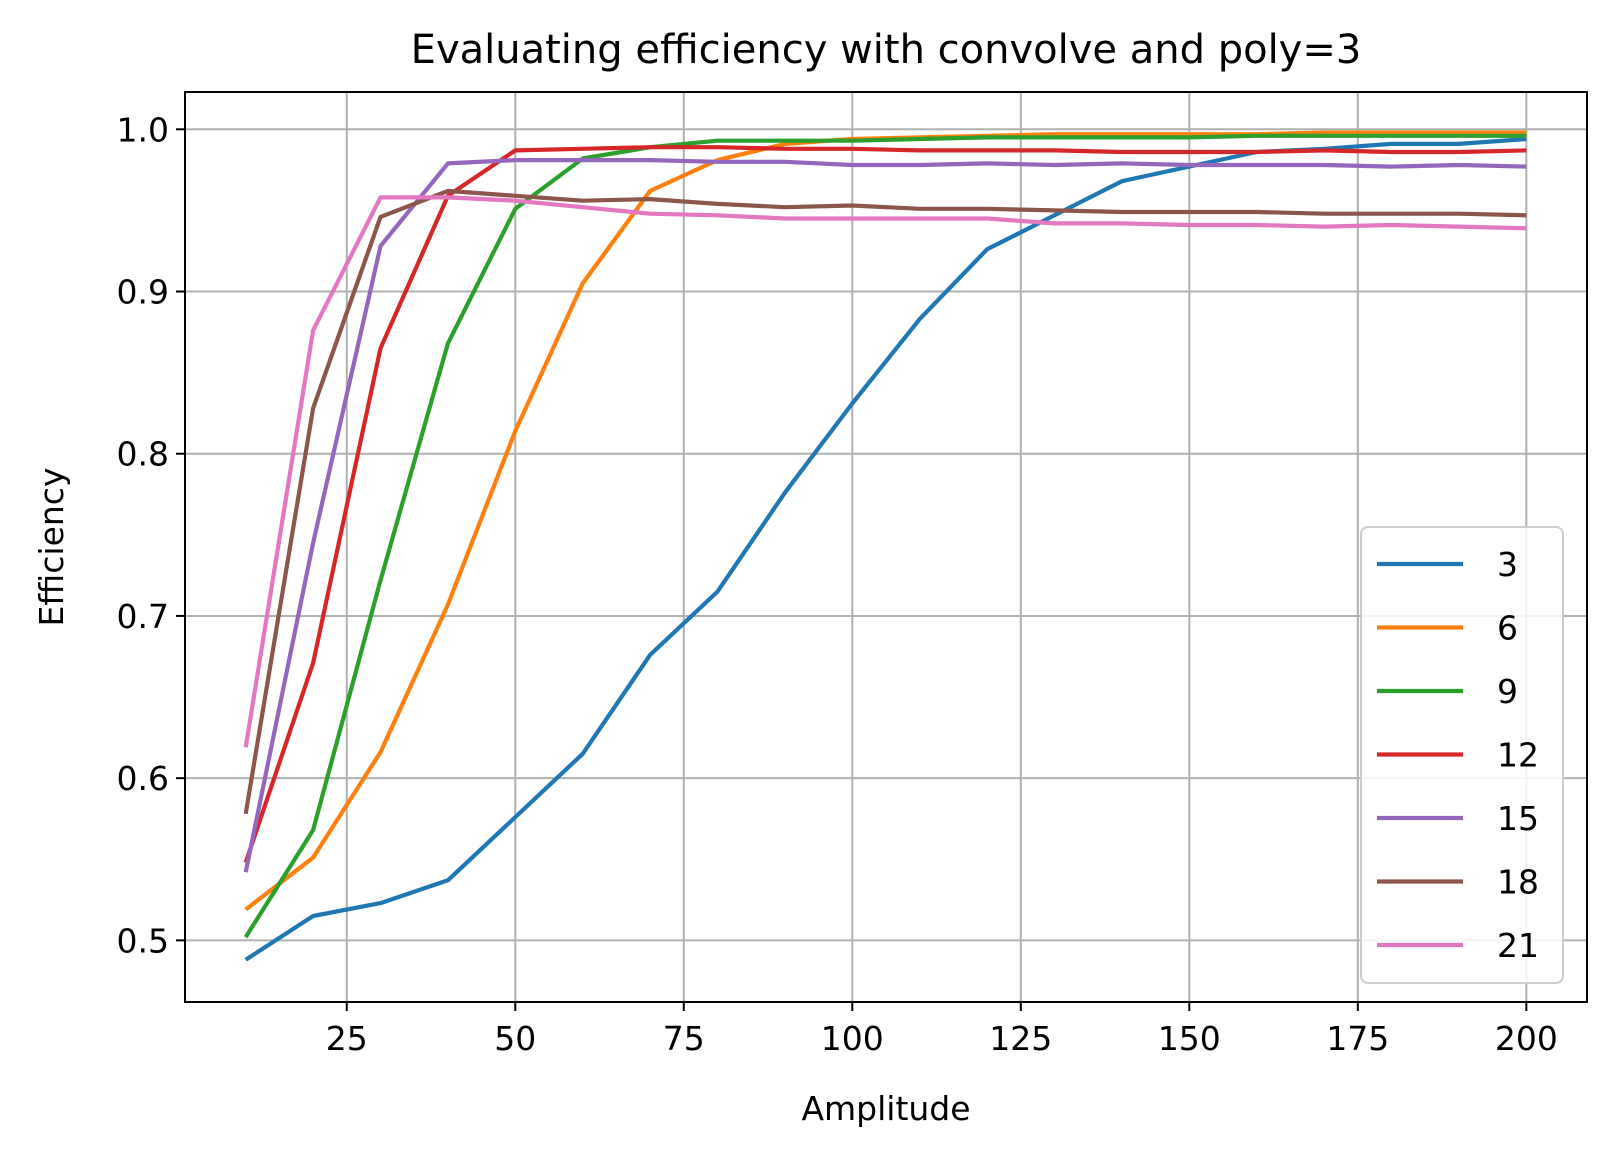 The height and width of the screenshot is (1162, 1609). Describe the element at coordinates (347, 1038) in the screenshot. I see `x-tick-label: 25` at that location.